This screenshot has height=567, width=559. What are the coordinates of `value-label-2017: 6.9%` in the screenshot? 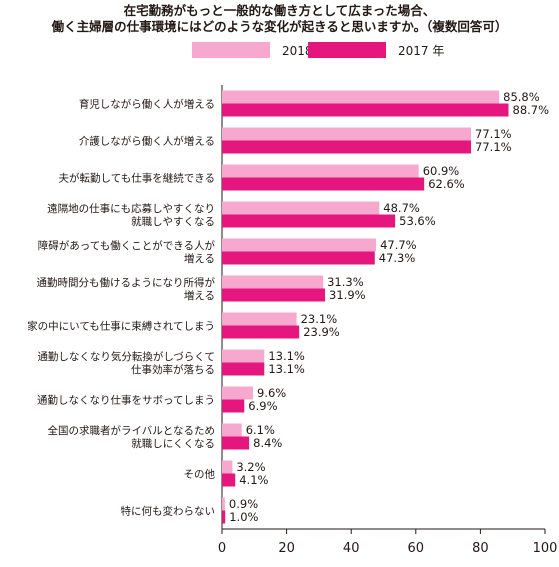 It's located at (262, 406).